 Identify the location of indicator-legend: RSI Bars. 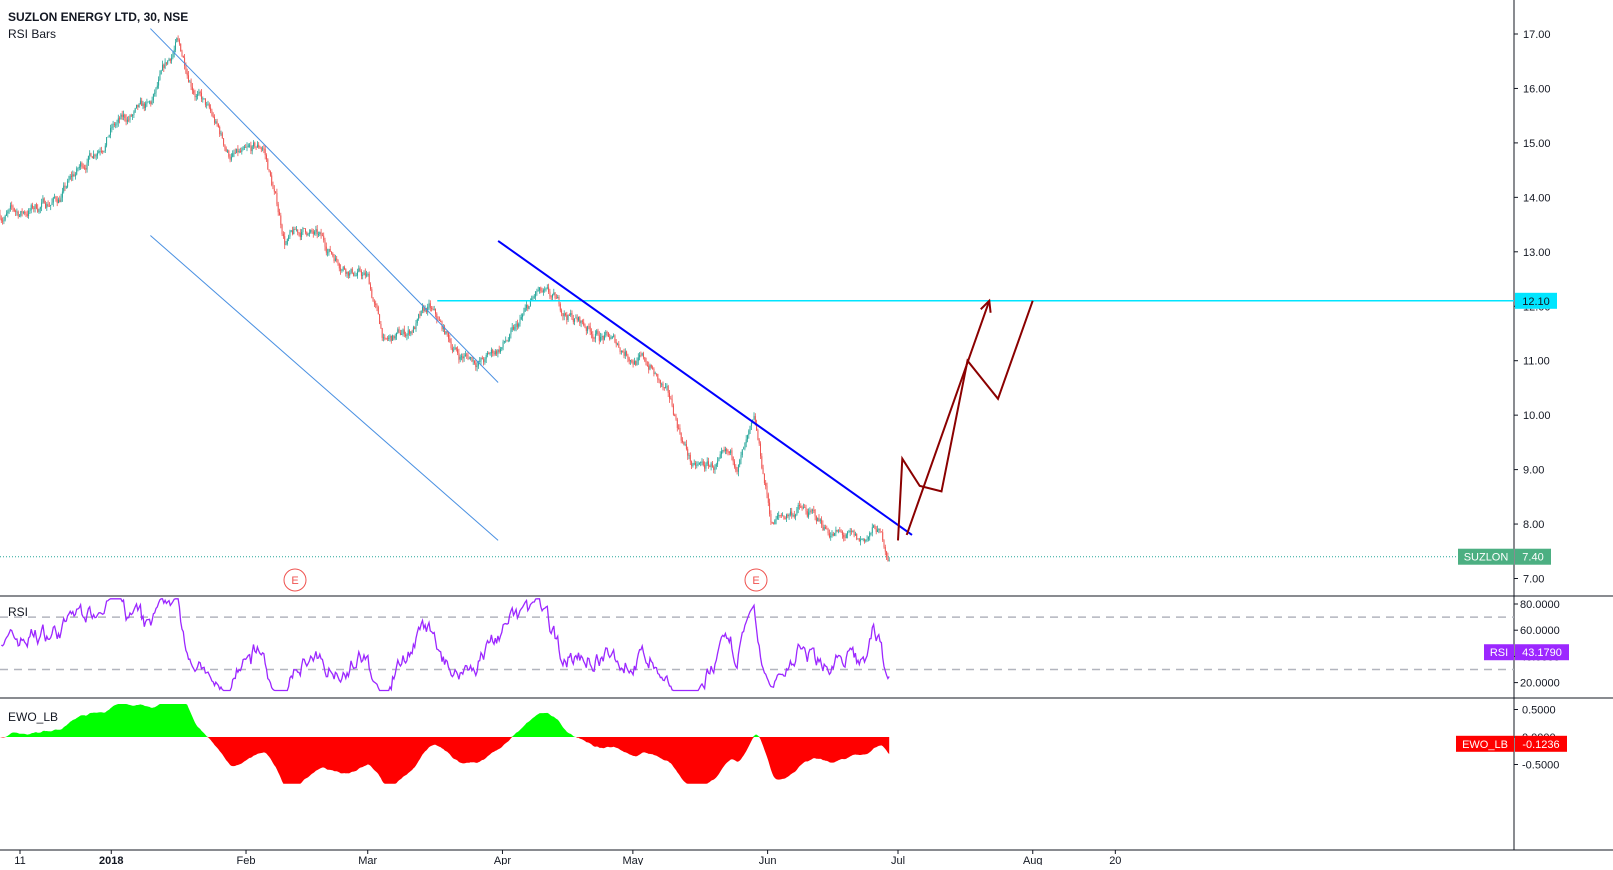
(32, 34).